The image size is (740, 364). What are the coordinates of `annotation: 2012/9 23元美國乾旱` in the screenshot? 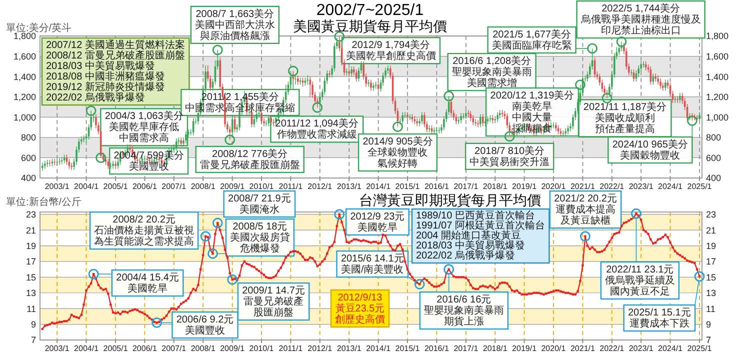 It's located at (377, 222).